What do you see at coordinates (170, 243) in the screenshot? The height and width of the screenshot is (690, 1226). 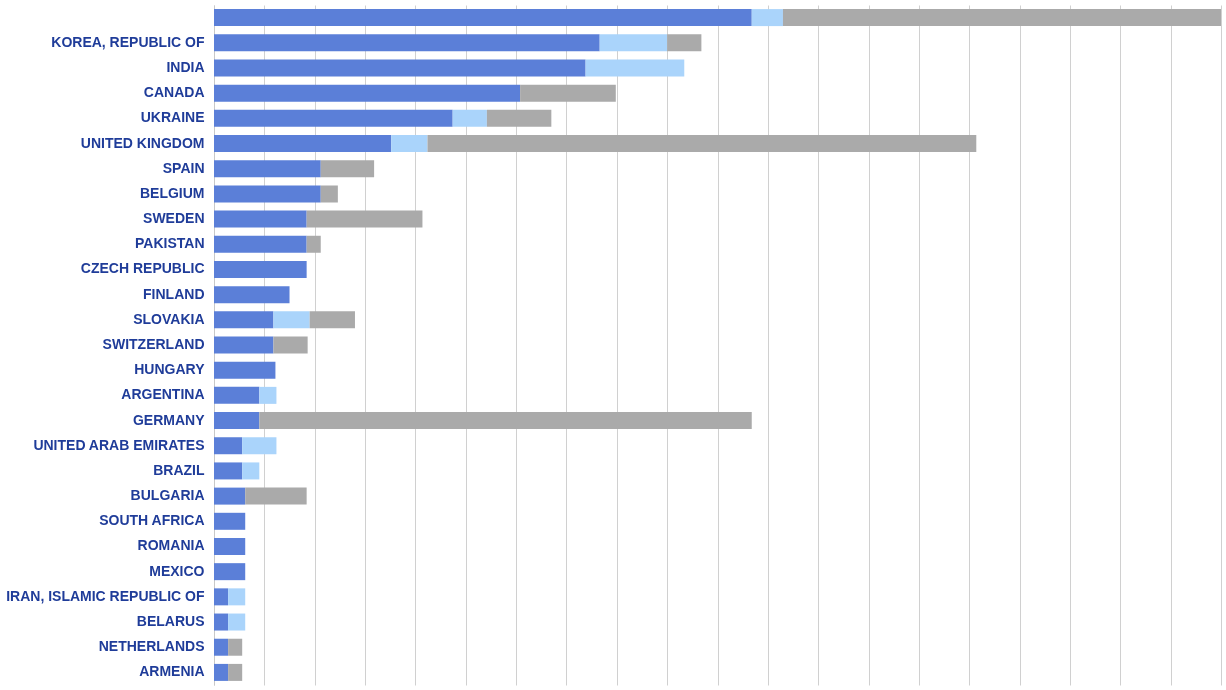 I see `y-tick-label: PAKISTAN` at bounding box center [170, 243].